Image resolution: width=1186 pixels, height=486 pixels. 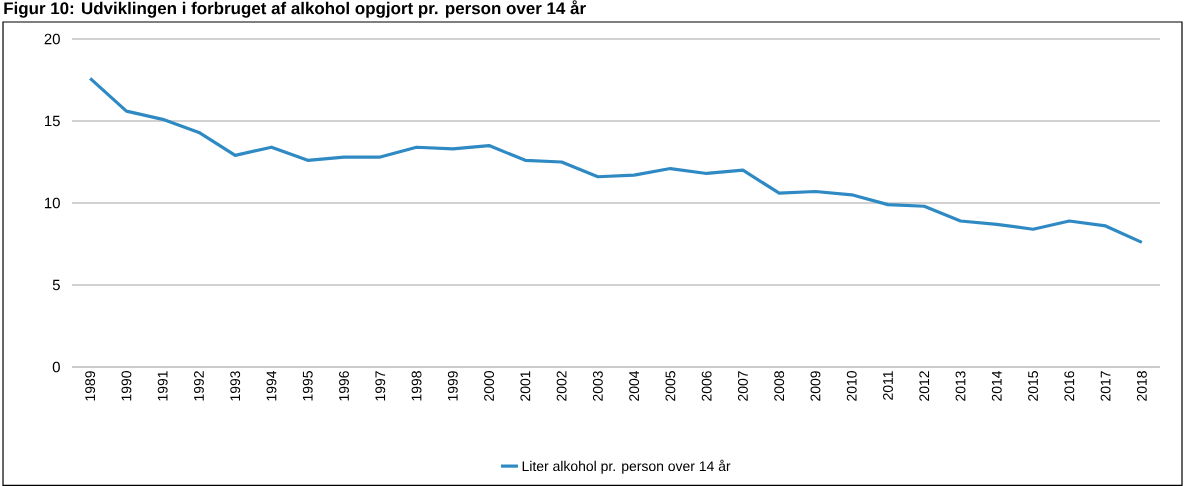 I want to click on x-tick-label: 2016, so click(x=1069, y=386).